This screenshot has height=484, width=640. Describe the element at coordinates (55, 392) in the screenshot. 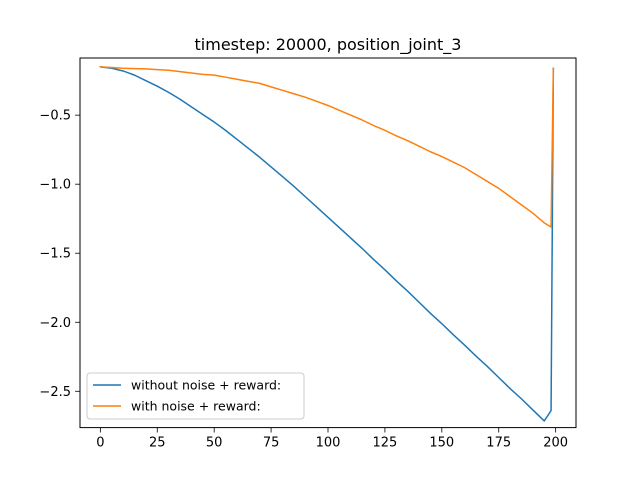

I see `y-tick-label: −2.5` at that location.